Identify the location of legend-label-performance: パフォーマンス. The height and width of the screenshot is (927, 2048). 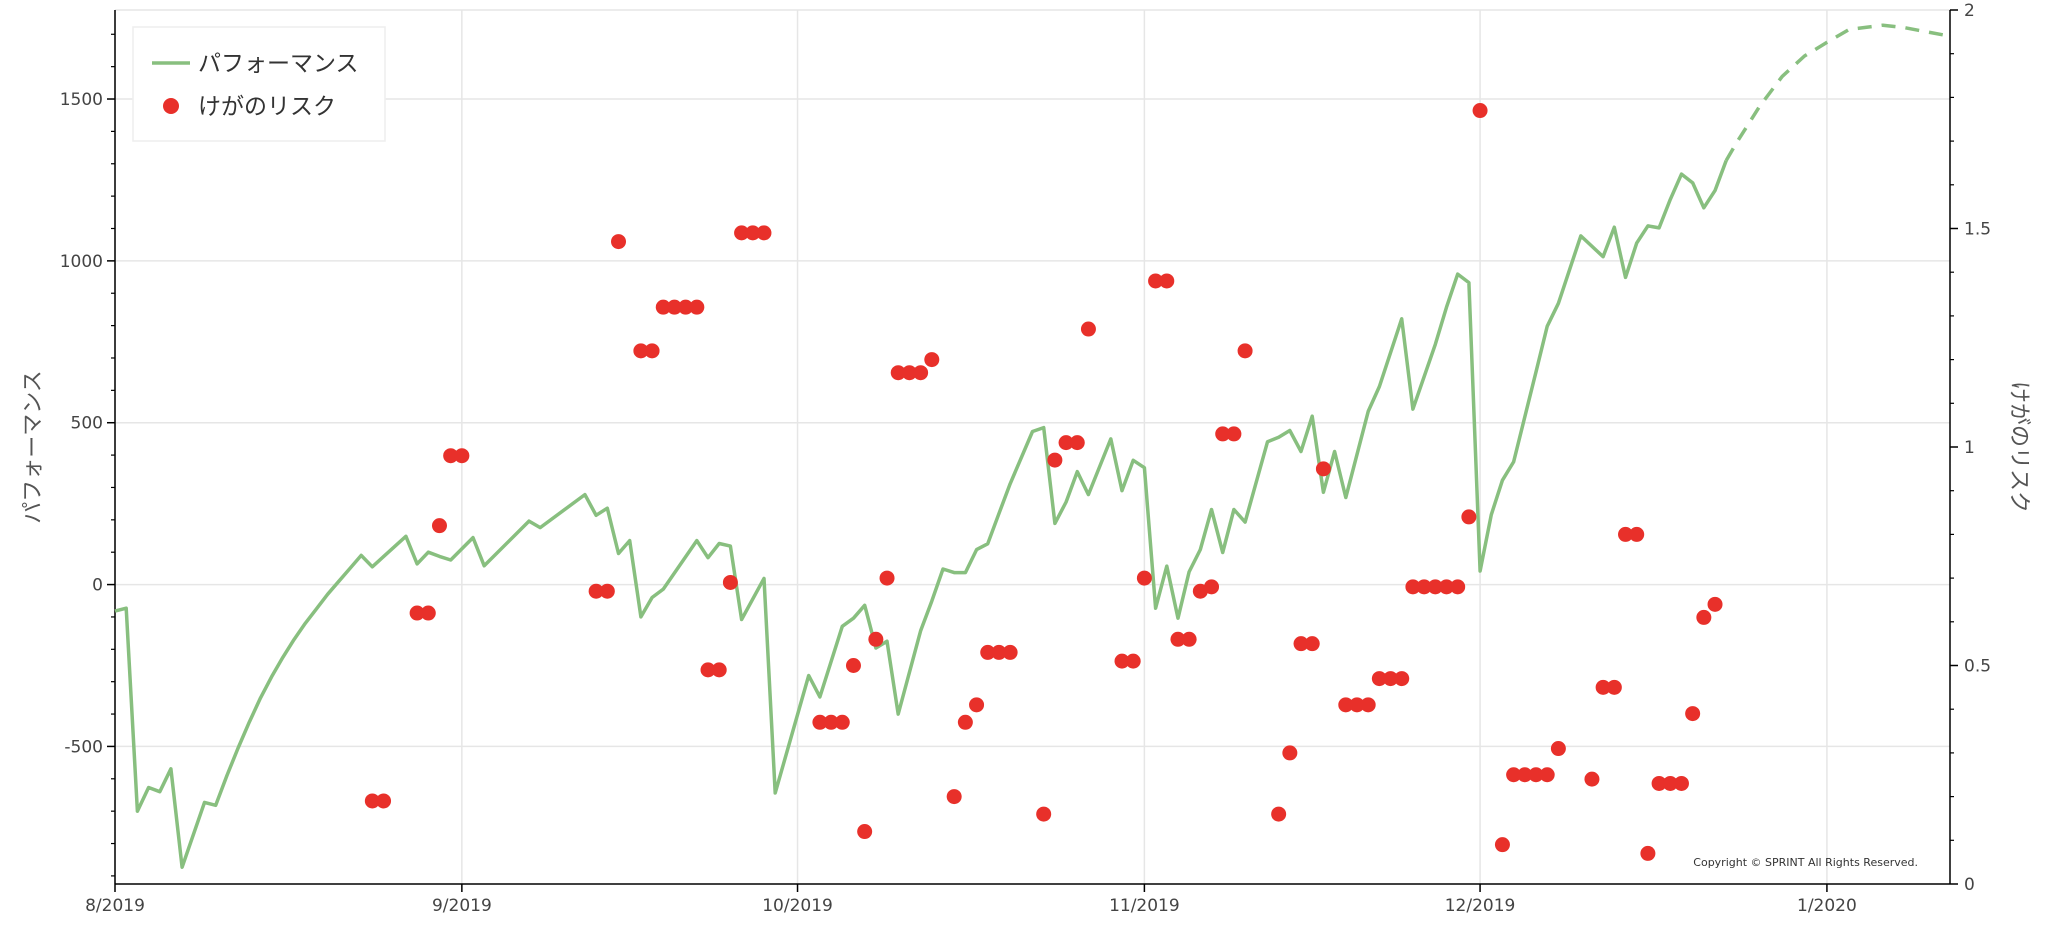
(278, 64).